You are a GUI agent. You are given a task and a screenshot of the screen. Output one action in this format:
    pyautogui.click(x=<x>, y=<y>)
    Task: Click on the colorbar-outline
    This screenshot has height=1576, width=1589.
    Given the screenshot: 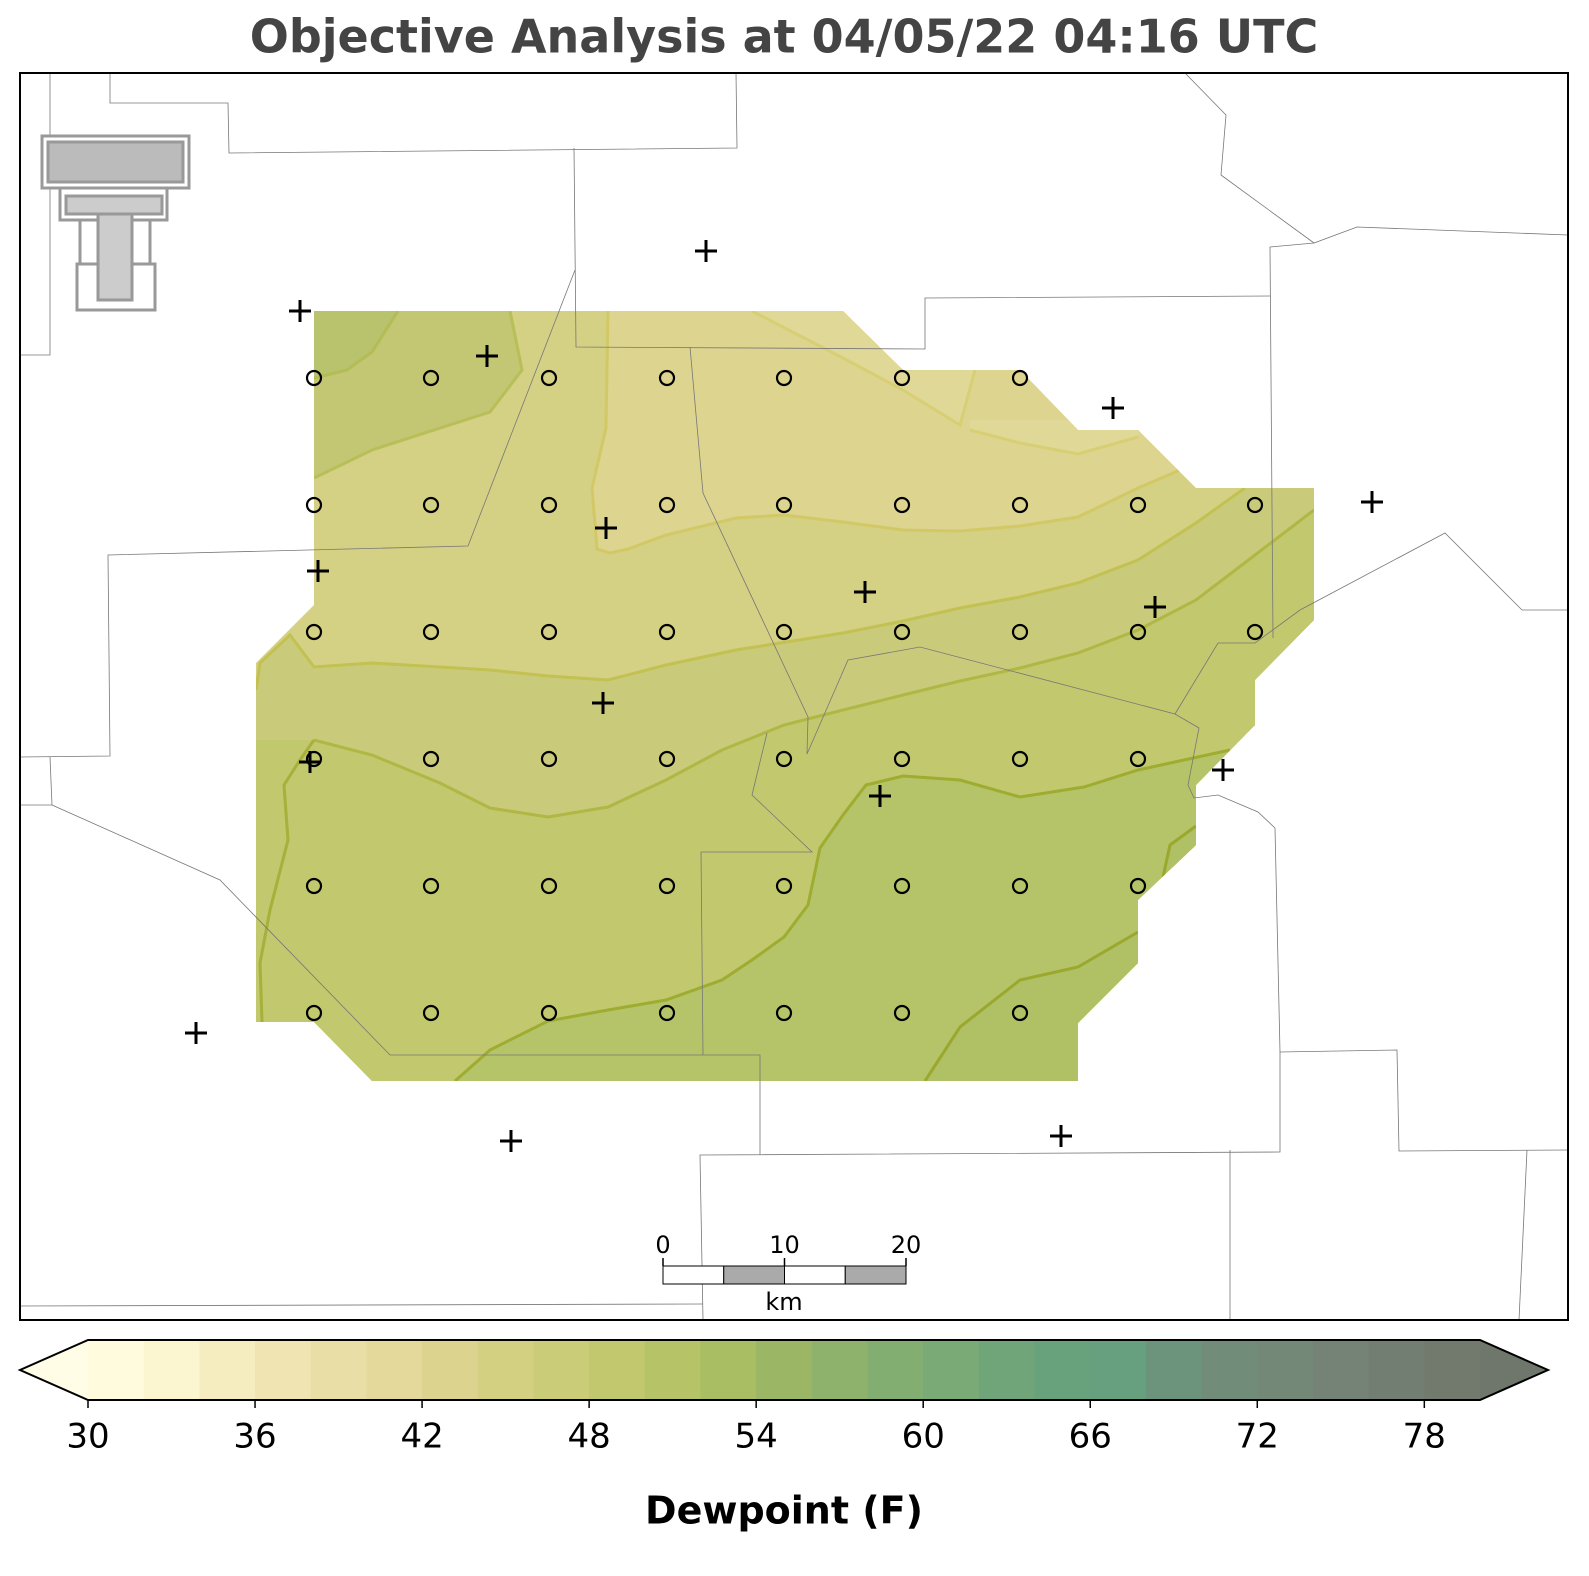 What is the action you would take?
    pyautogui.click(x=784, y=1370)
    